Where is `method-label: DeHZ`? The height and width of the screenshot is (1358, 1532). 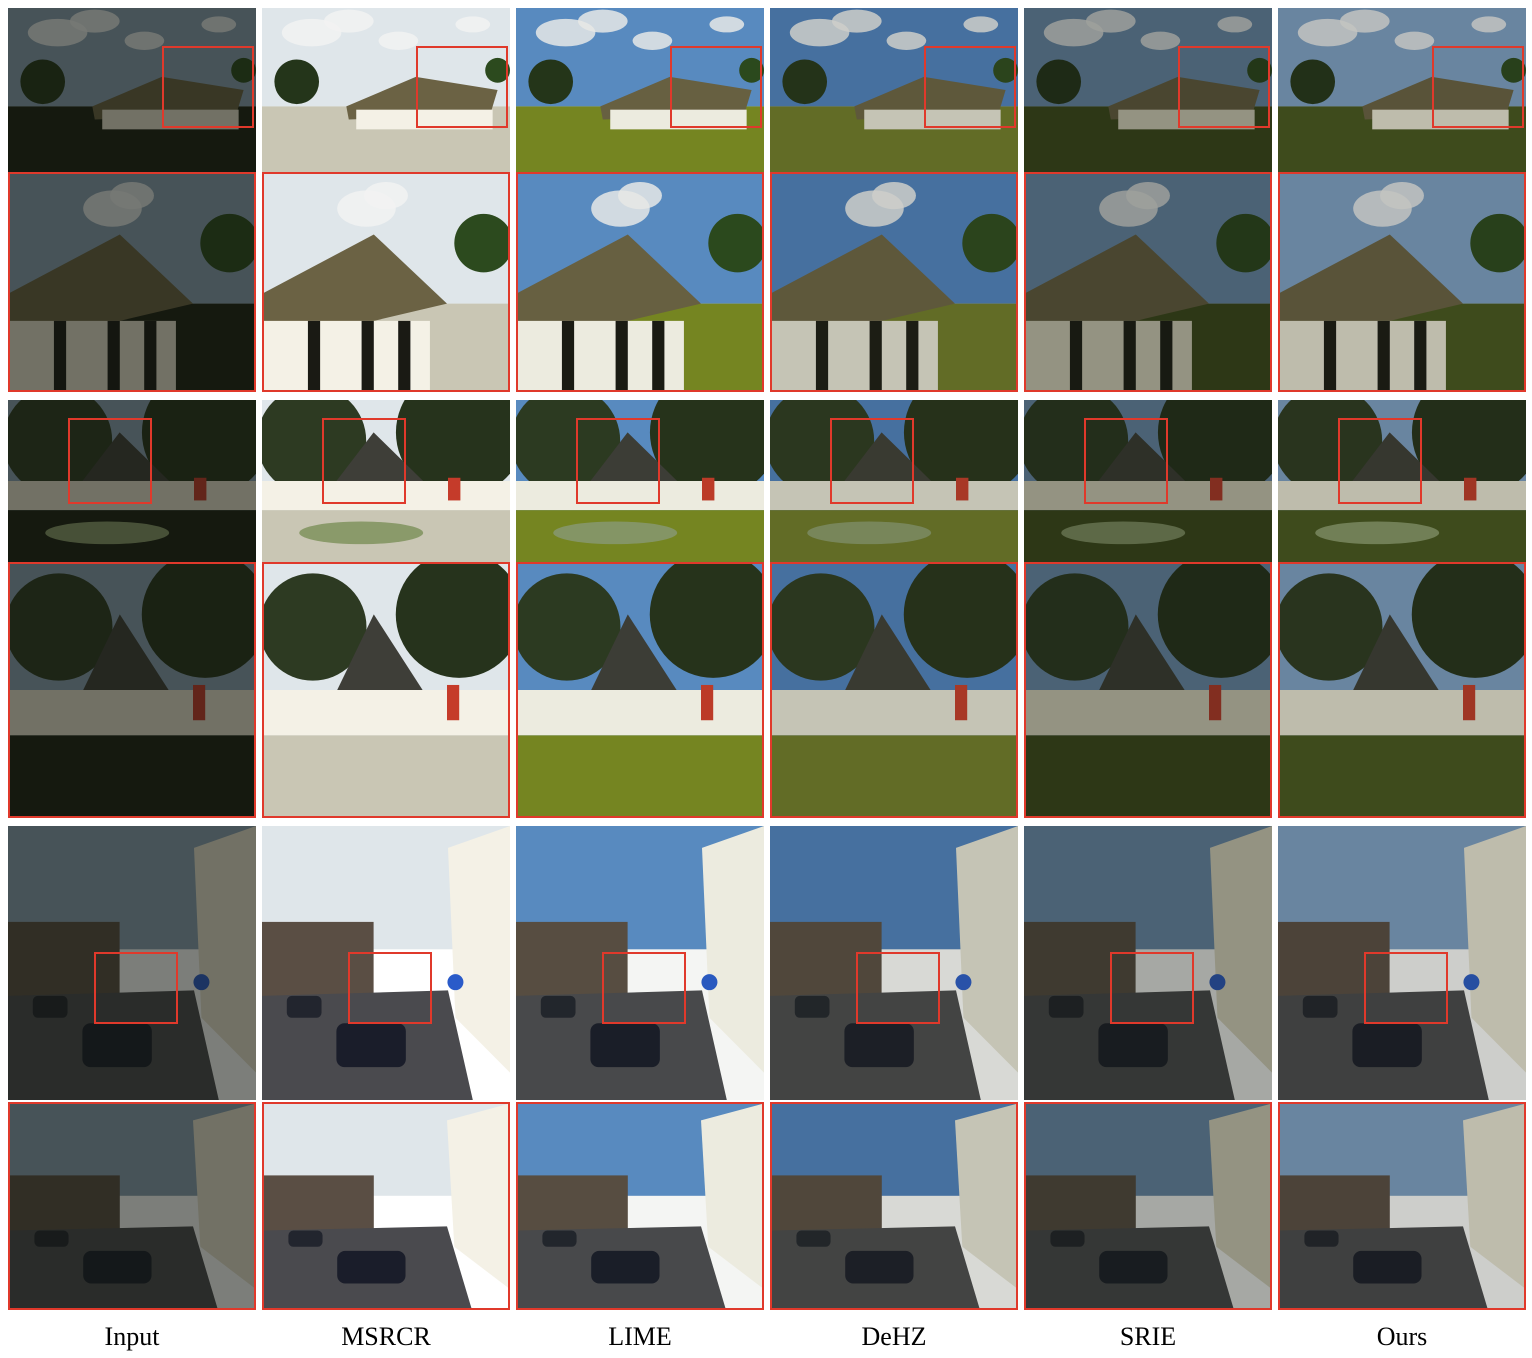
method-label: DeHZ is located at coordinates (894, 1336).